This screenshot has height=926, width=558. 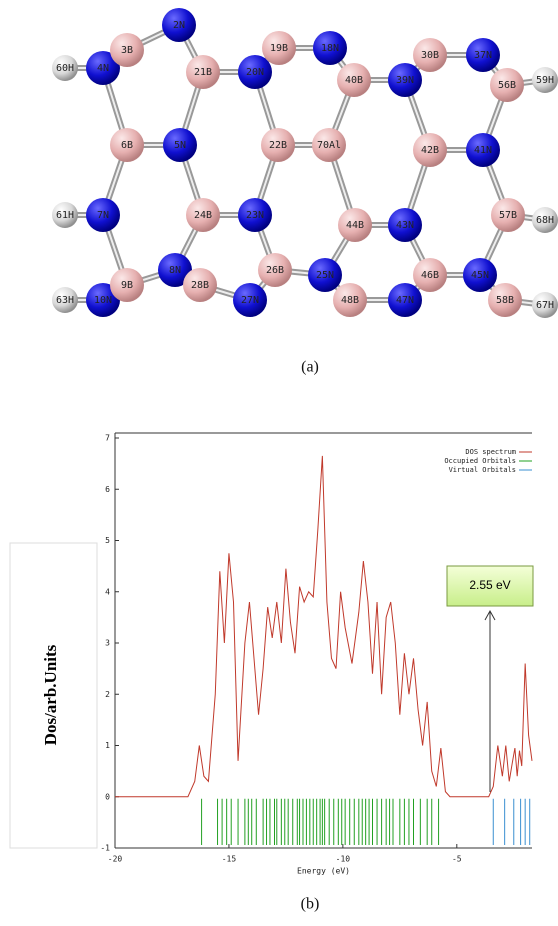 I want to click on atom-label: 45N, so click(x=480, y=275).